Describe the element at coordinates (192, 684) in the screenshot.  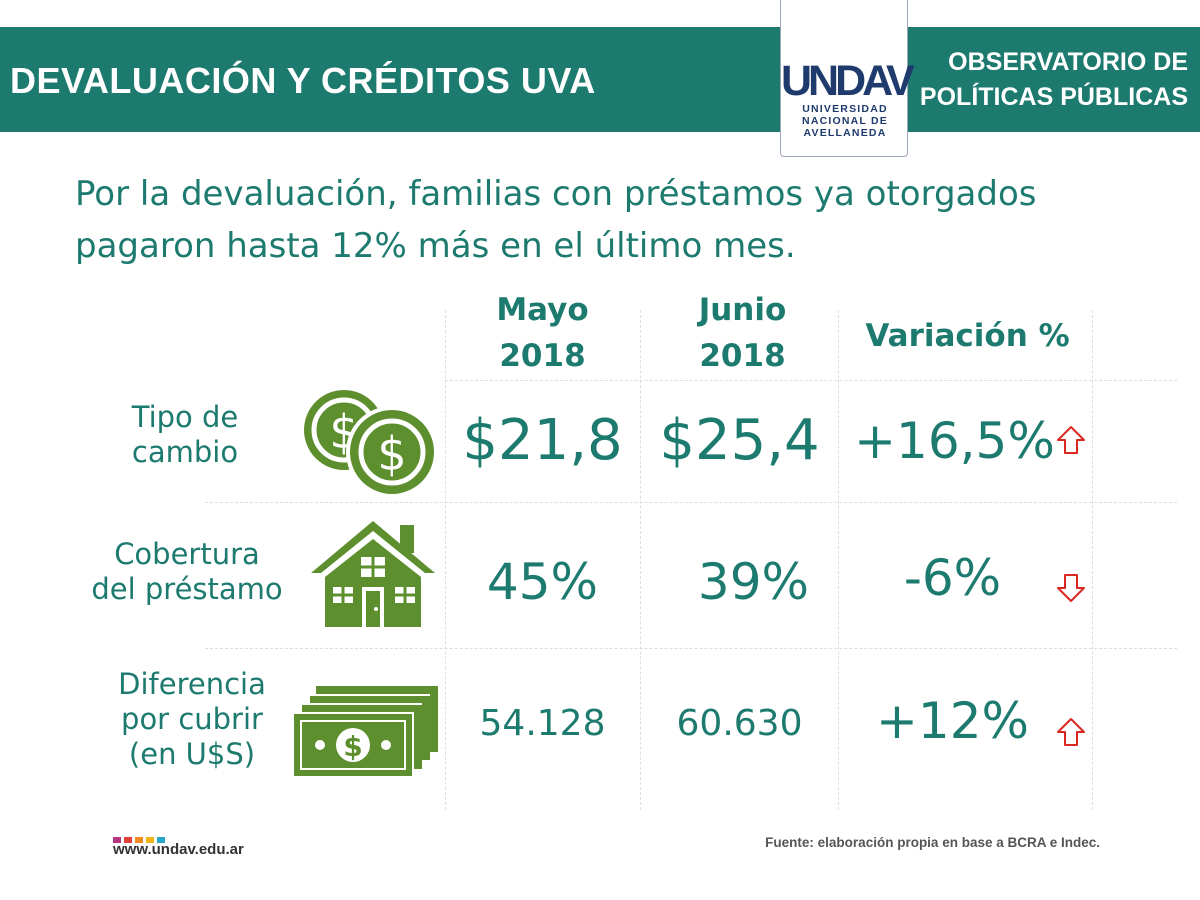
I see `row-label-line: Diferencia` at that location.